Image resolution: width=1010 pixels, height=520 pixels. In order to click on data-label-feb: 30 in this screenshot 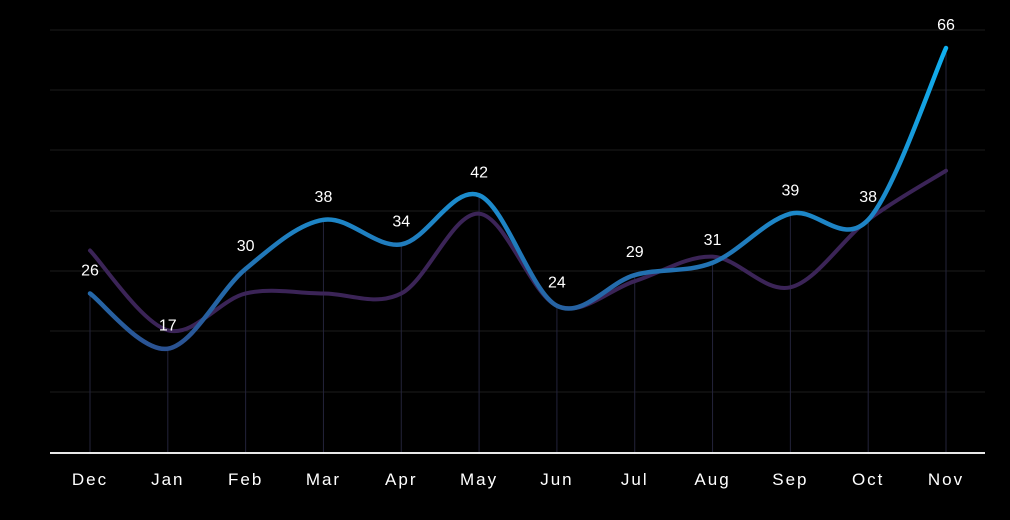, I will do `click(246, 246)`.